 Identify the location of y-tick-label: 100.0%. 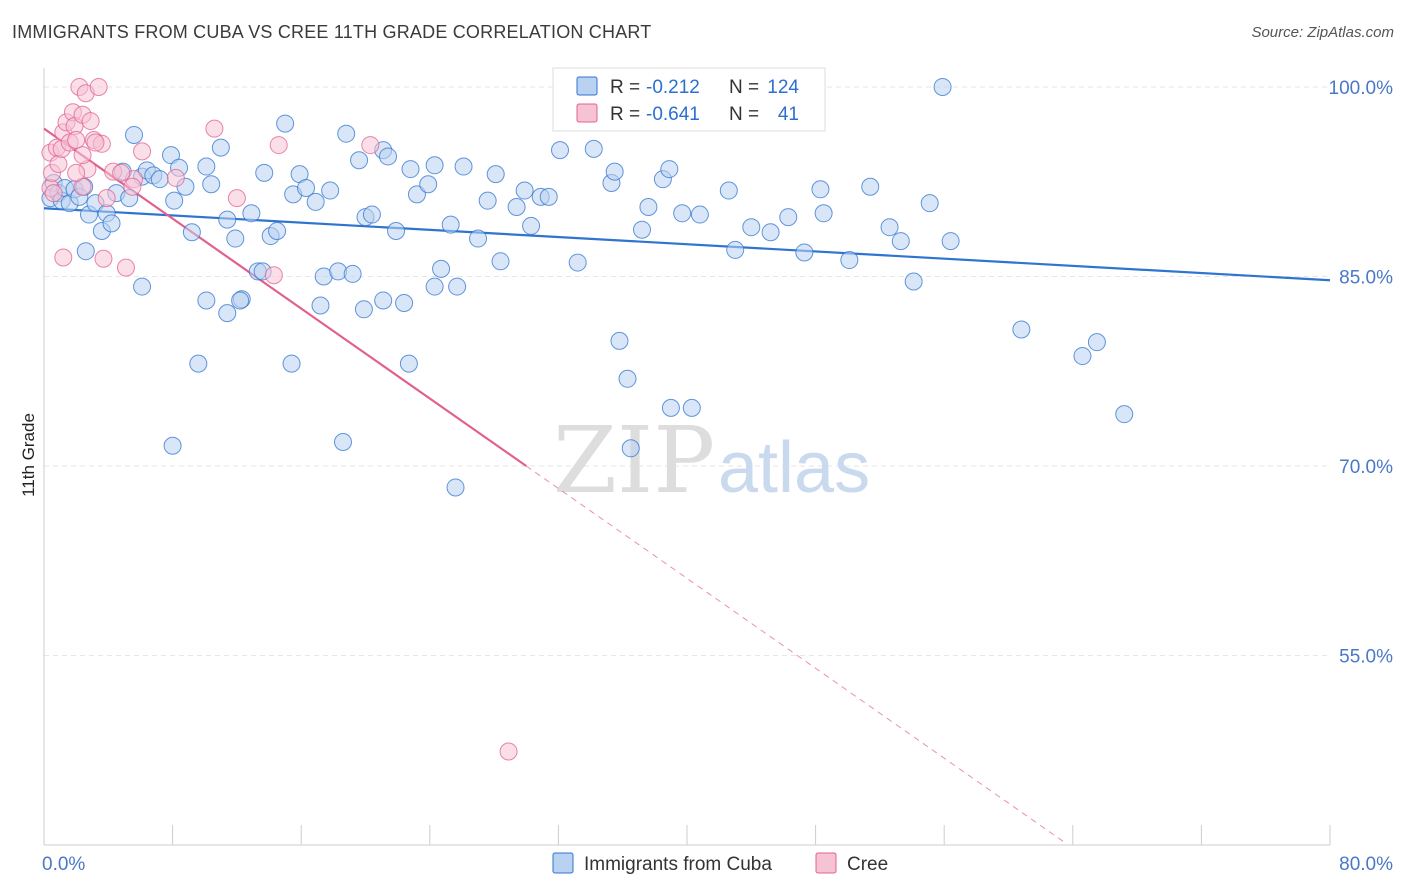
(1361, 88).